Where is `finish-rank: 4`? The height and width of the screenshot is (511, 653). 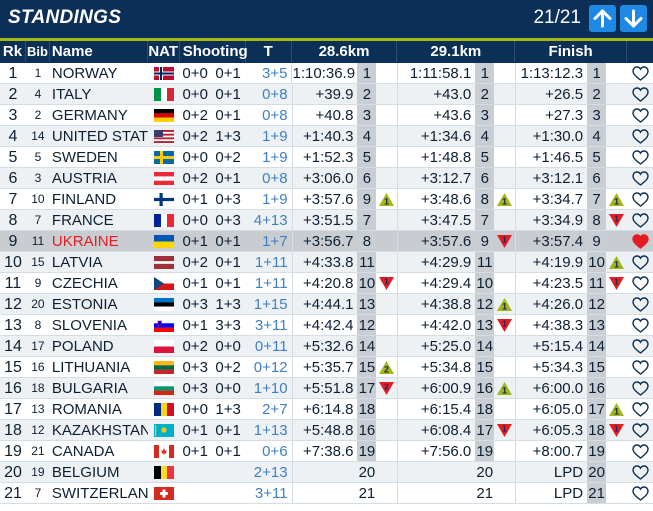 finish-rank: 4 is located at coordinates (597, 136).